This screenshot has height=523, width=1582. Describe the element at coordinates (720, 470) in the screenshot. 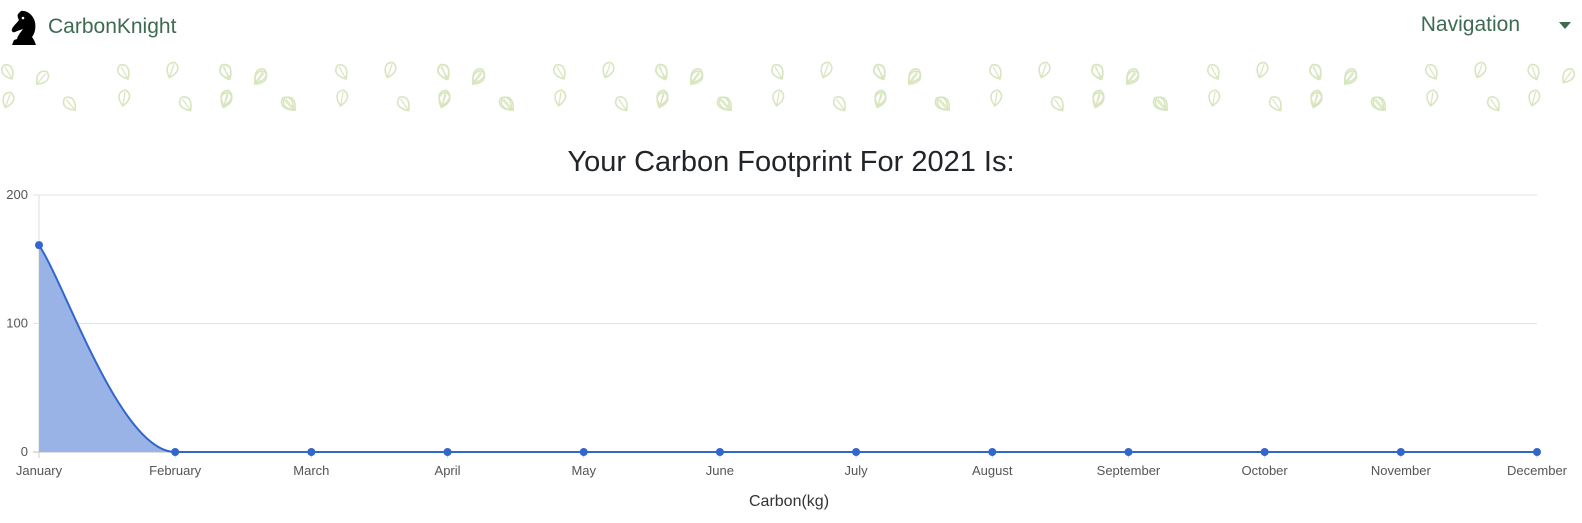

I see `x-tick-label: June` at that location.